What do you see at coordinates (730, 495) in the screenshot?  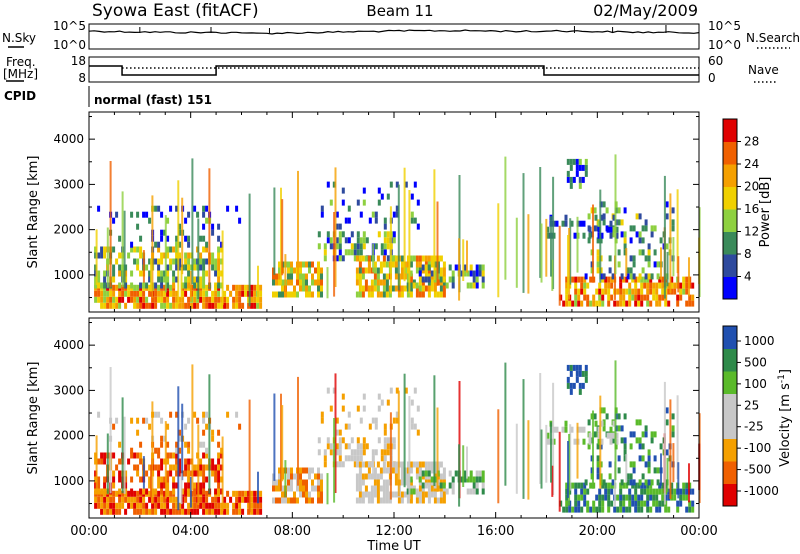 I see `colorbar-segment` at bounding box center [730, 495].